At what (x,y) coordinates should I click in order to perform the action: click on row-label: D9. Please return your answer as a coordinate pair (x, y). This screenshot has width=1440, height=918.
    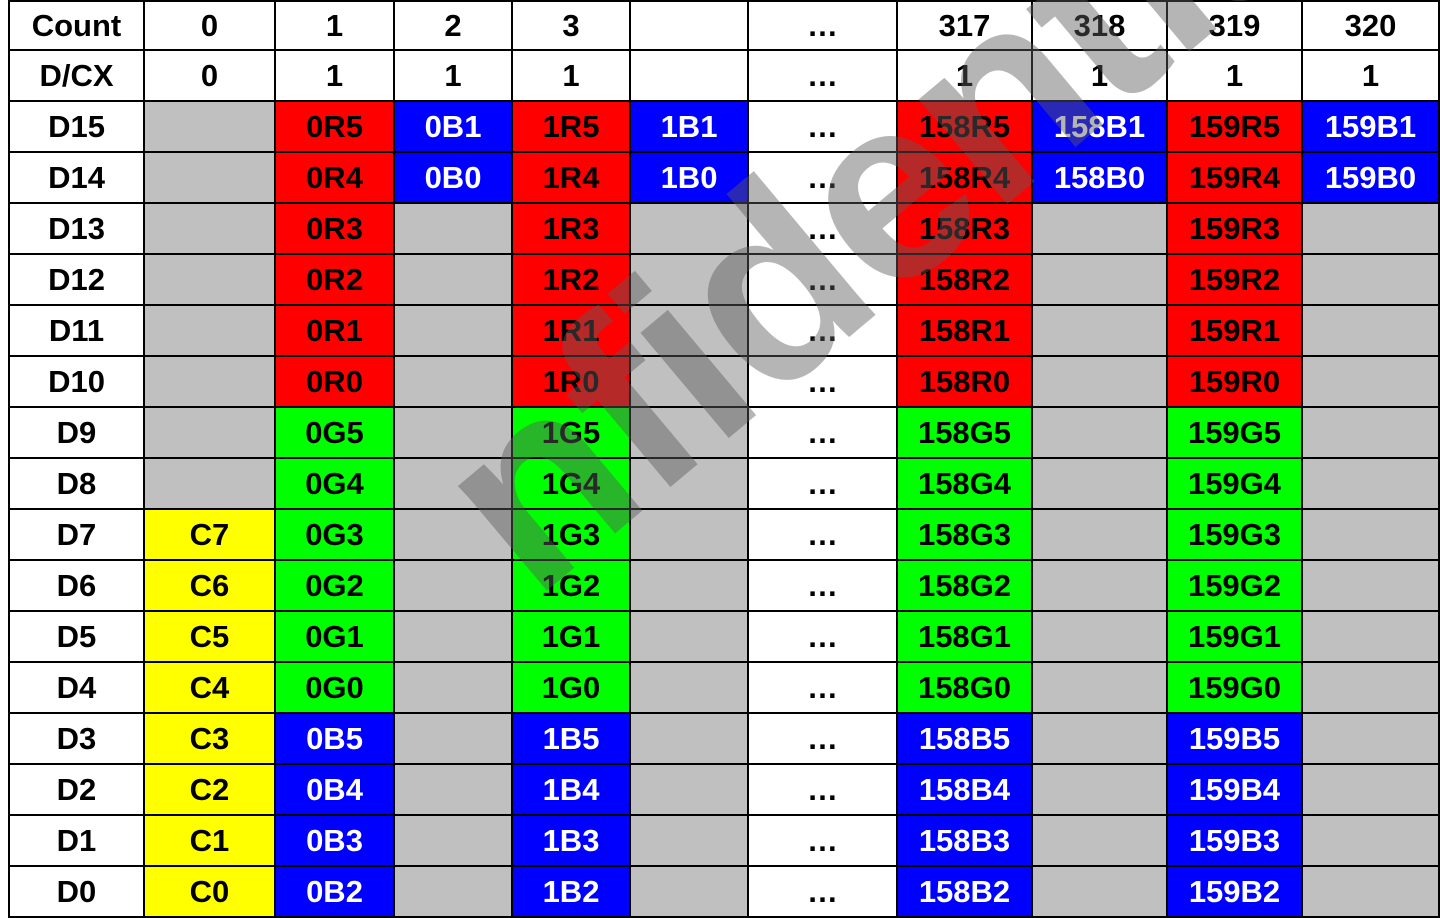
    Looking at the image, I should click on (76, 432).